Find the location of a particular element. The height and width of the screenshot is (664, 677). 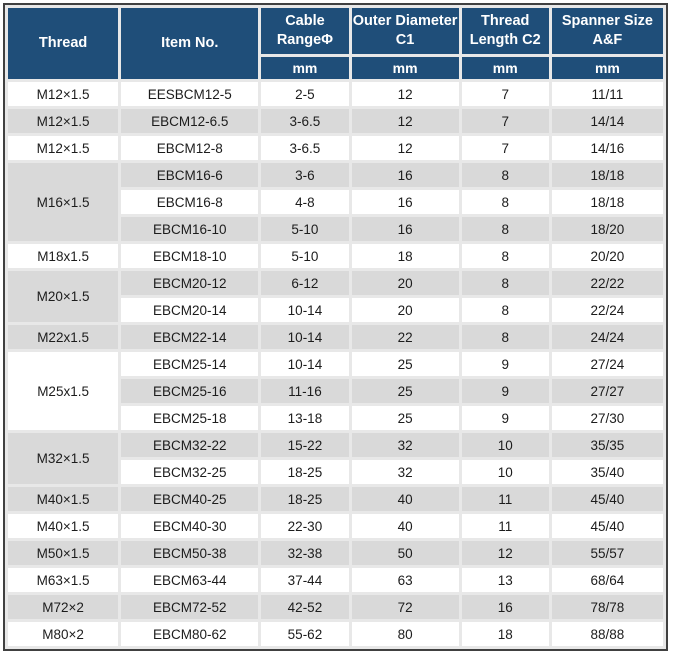

cable-range-cell: 3-6 is located at coordinates (305, 175).